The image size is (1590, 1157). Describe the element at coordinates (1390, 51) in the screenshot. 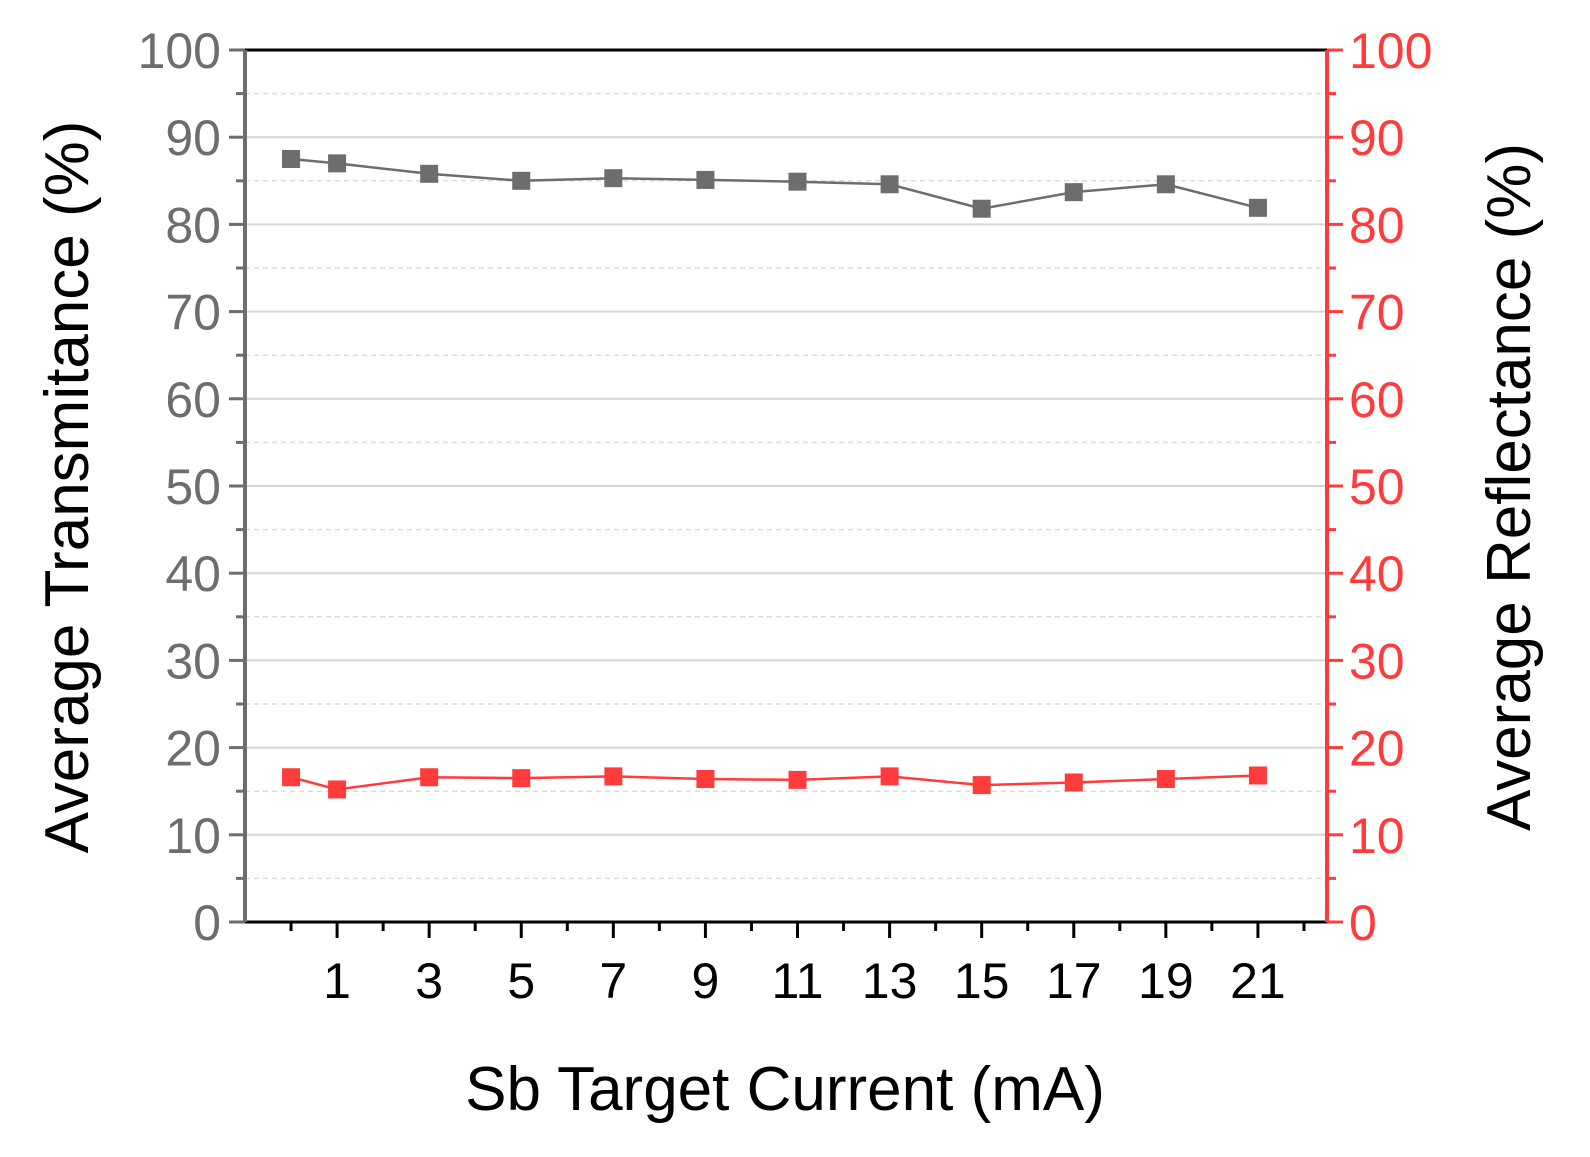

I see `right-y-tick-label: 100` at that location.